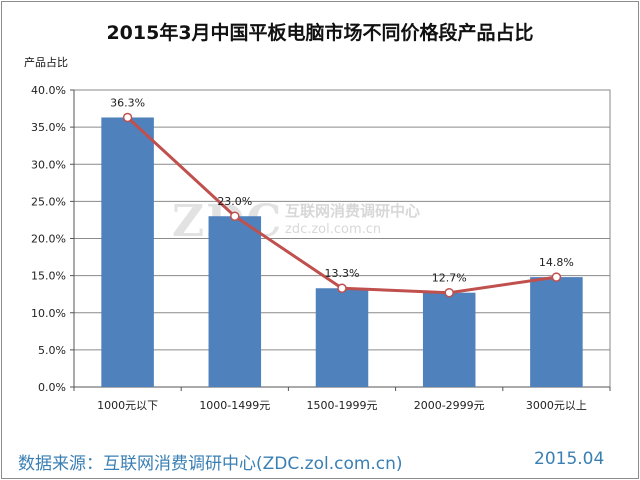  What do you see at coordinates (449, 278) in the screenshot?
I see `data-label: 12.7%` at bounding box center [449, 278].